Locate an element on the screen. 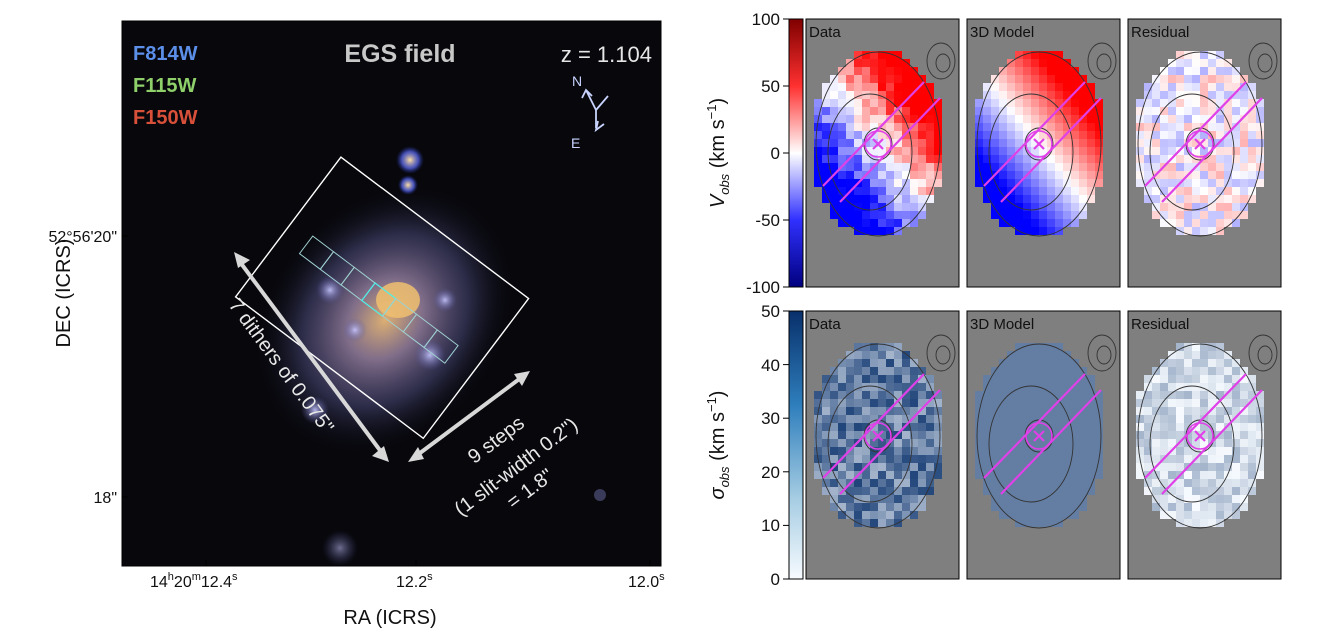 The width and height of the screenshot is (1328, 636). x-tick-label-1: 14h20m12.4s is located at coordinates (194, 581).